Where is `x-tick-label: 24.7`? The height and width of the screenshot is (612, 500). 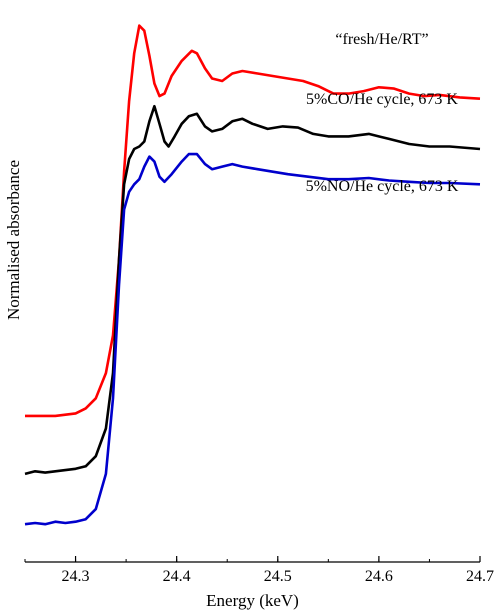 x-tick-label: 24.7 is located at coordinates (480, 576).